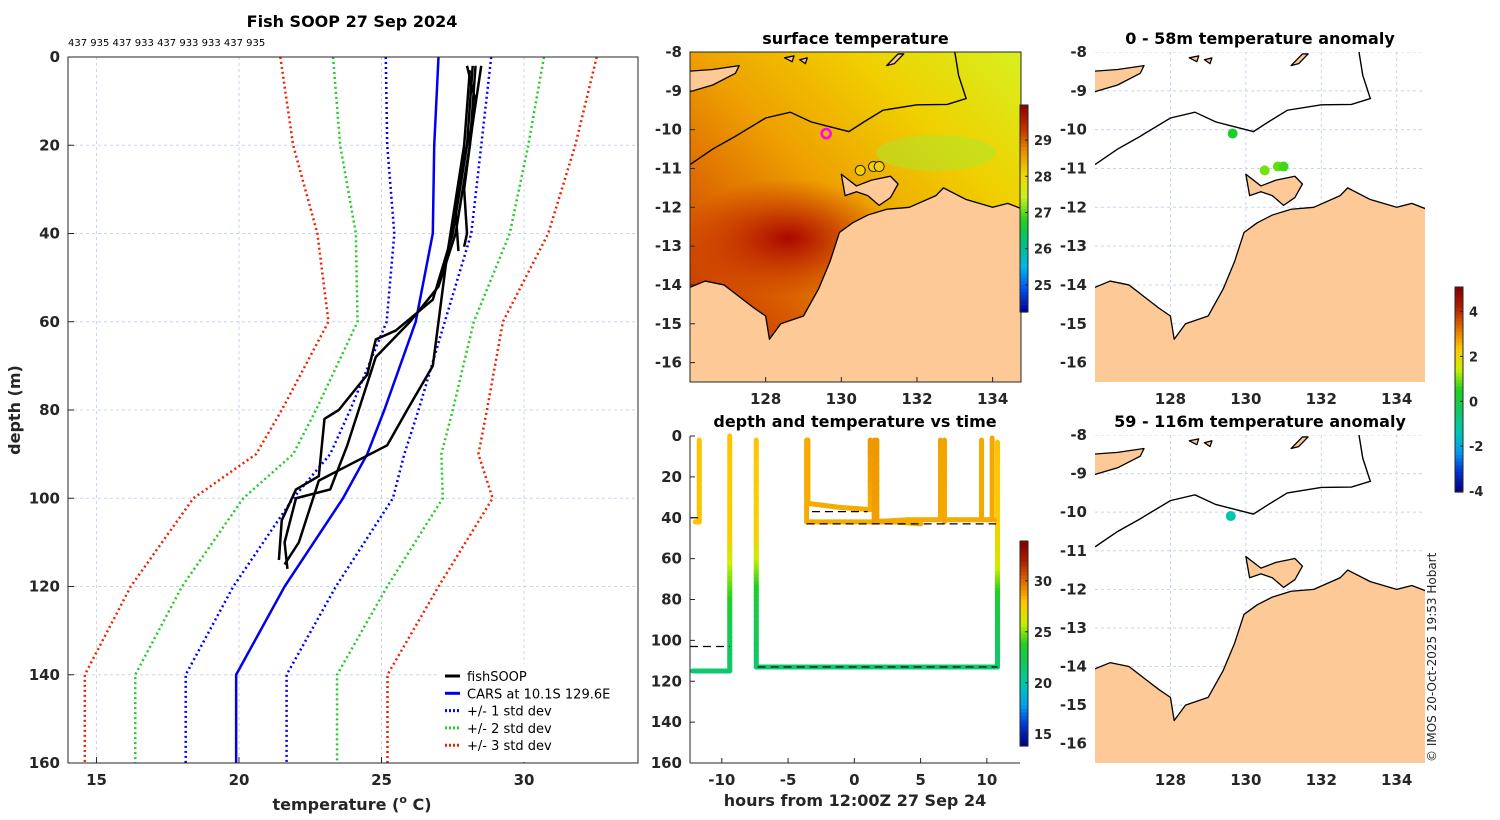 The image size is (1500, 820). I want to click on colorbar-tick-label: -2, so click(1476, 447).